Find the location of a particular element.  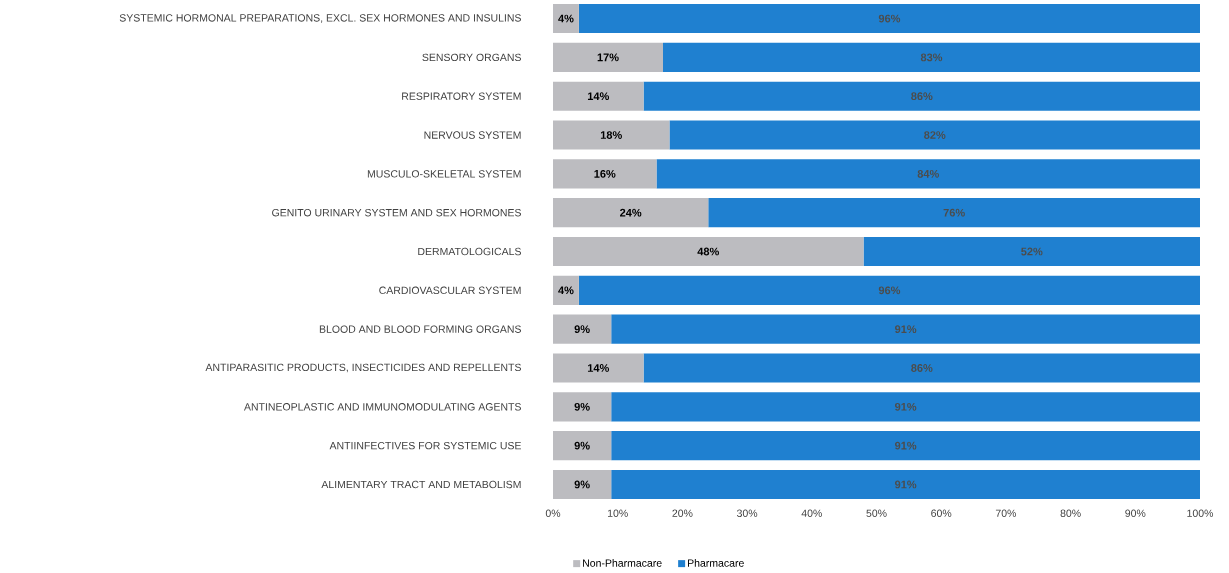

y-tick-label: GENITO URINARY SYSTEM AND SEX HORMONES is located at coordinates (396, 212).